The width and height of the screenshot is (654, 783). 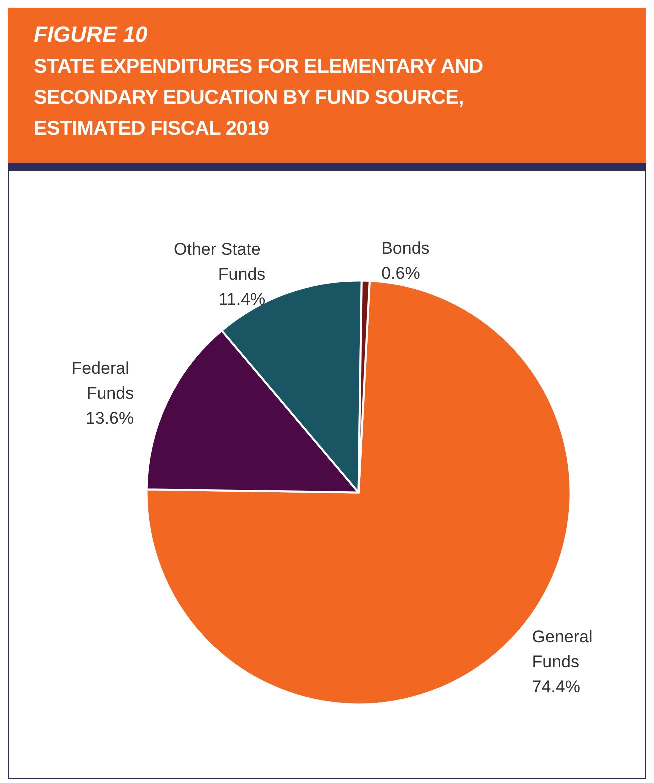 I want to click on data-label: 74.4%, so click(x=556, y=687).